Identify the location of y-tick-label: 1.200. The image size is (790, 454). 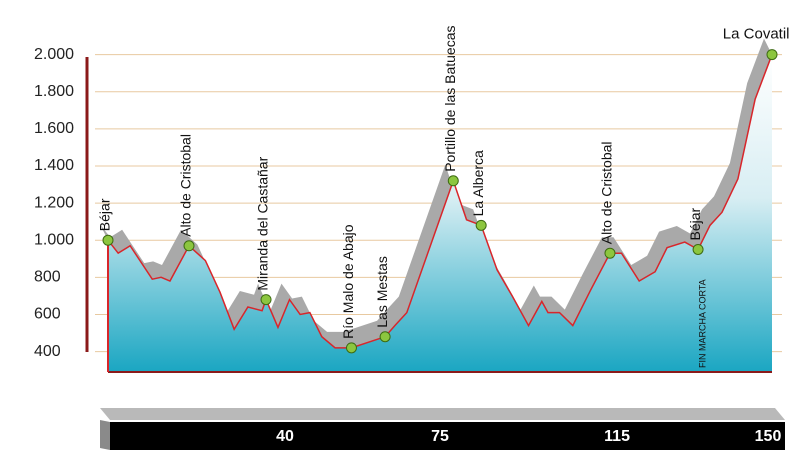
(54, 202).